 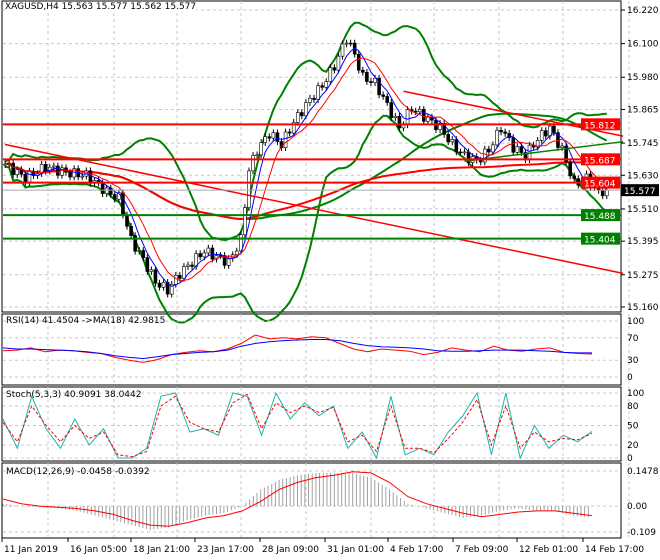 I want to click on x-tick-label: 28 Jan 09:00, so click(x=290, y=550).